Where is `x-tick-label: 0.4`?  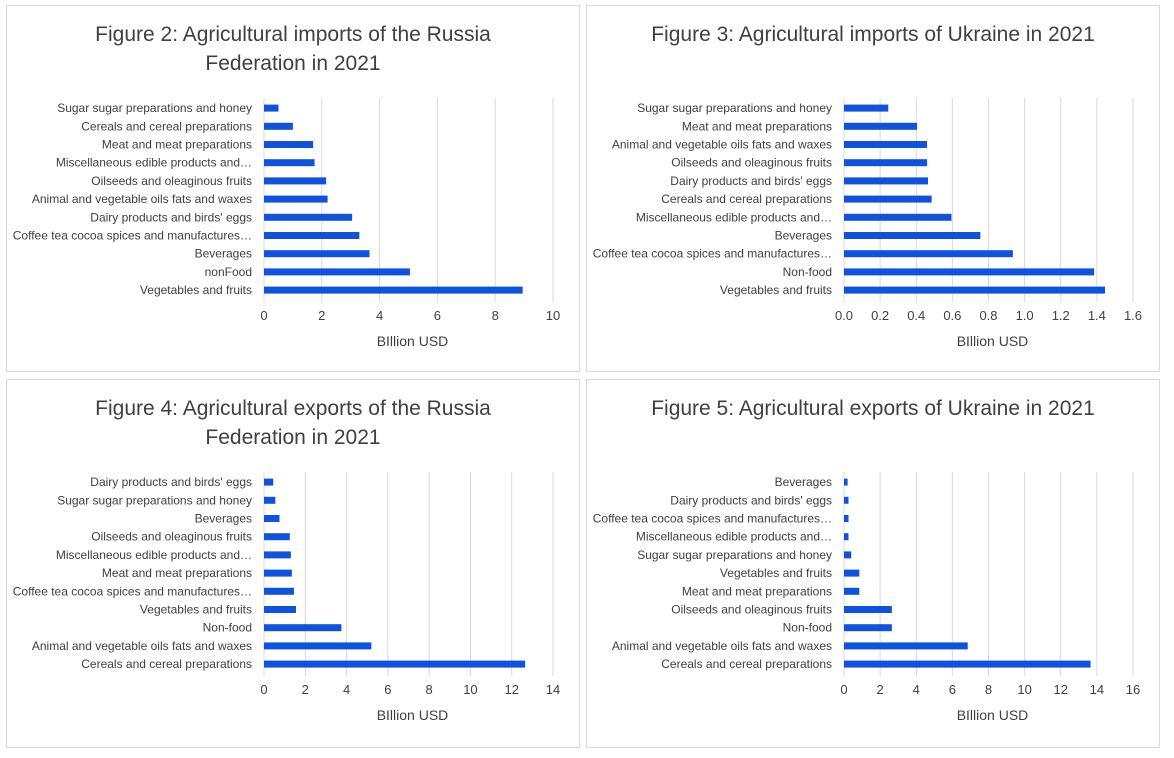
x-tick-label: 0.4 is located at coordinates (916, 315).